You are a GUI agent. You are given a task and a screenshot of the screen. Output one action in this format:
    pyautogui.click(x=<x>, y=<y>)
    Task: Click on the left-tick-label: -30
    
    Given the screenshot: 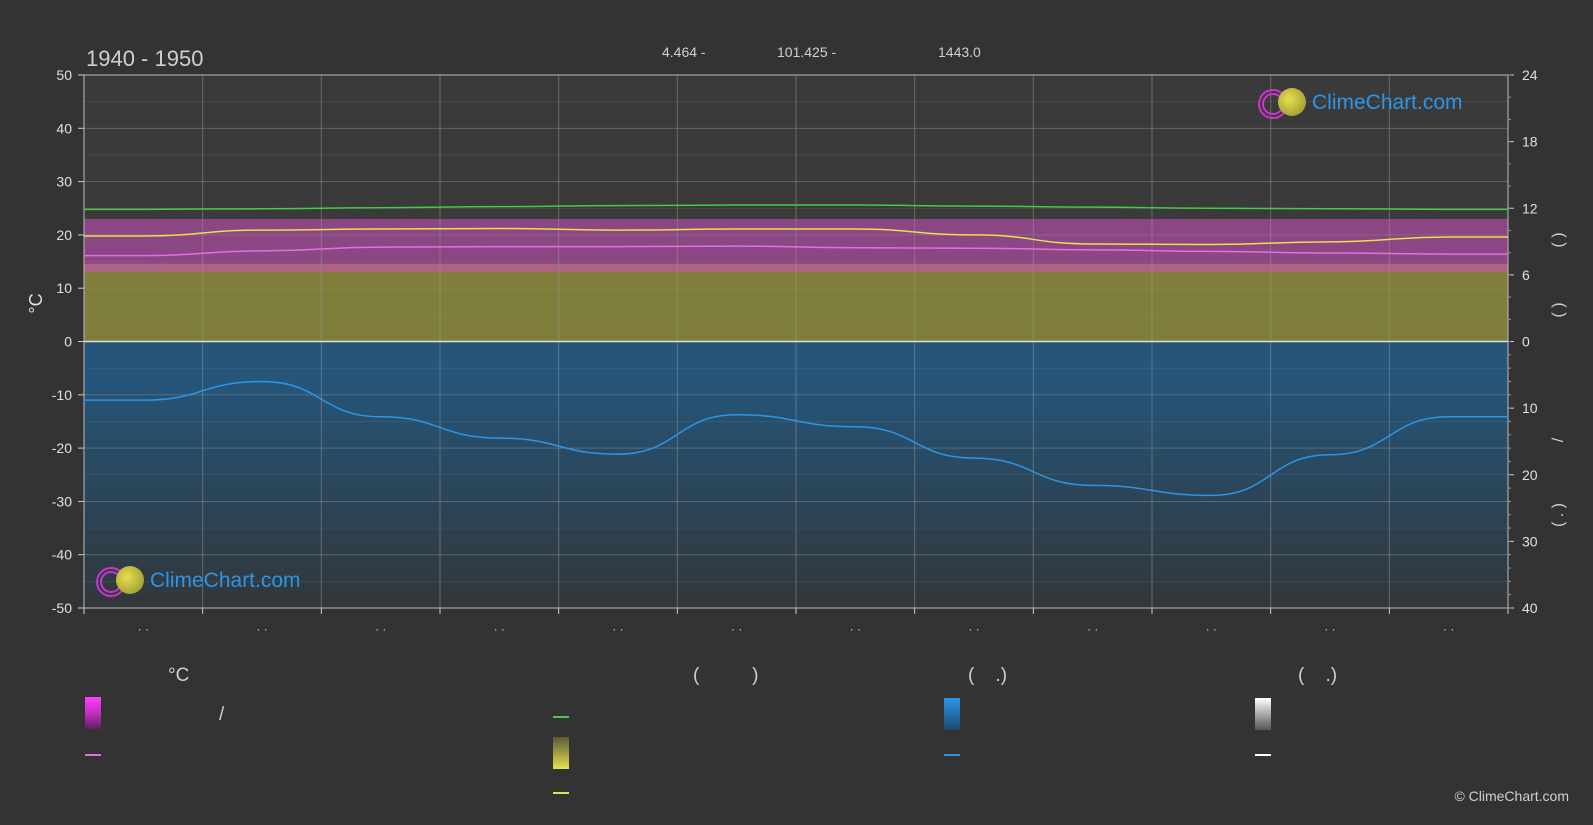 What is the action you would take?
    pyautogui.click(x=62, y=501)
    